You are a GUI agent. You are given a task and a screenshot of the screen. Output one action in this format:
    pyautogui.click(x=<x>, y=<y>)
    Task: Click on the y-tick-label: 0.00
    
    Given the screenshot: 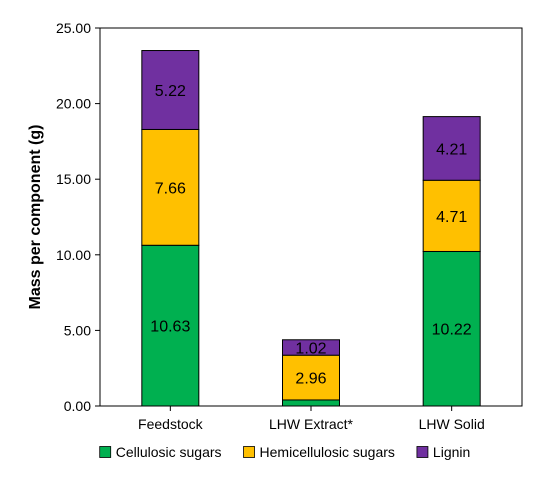 What is the action you would take?
    pyautogui.click(x=77, y=406)
    